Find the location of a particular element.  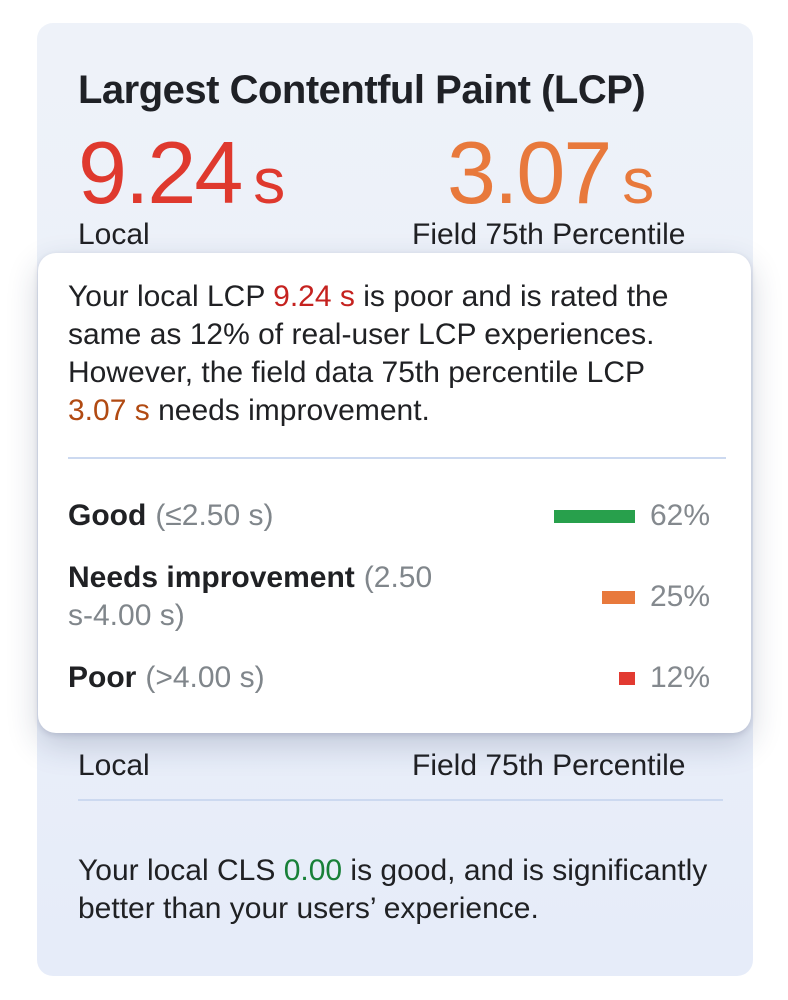

local-lcp-highlight: 9.24 s is located at coordinates (314, 296).